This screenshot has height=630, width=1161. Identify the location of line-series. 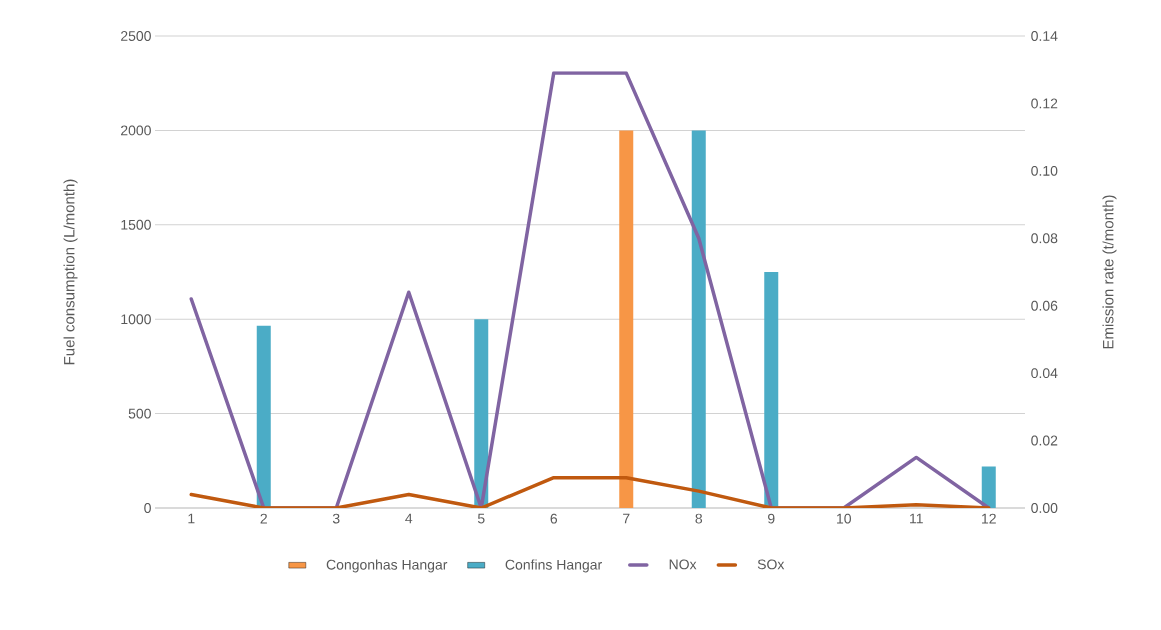
(590, 491).